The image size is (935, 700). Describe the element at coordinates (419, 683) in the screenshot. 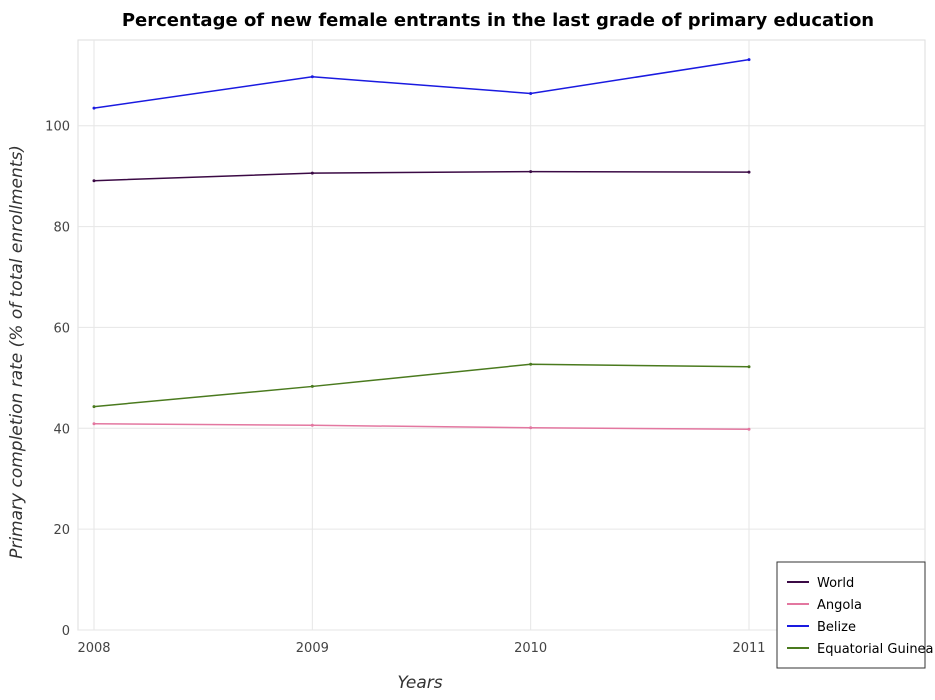

I see `x-axis-label: Years` at that location.